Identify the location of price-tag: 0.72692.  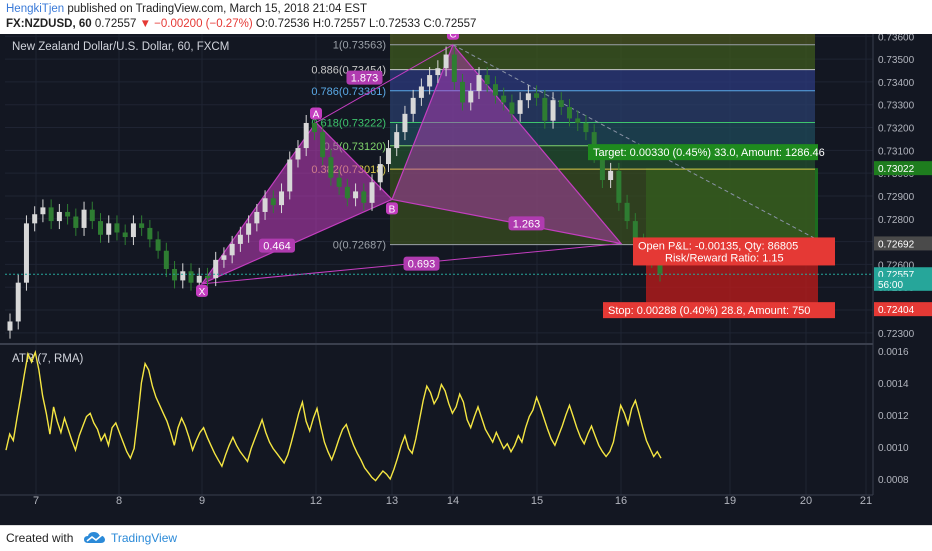
(896, 244).